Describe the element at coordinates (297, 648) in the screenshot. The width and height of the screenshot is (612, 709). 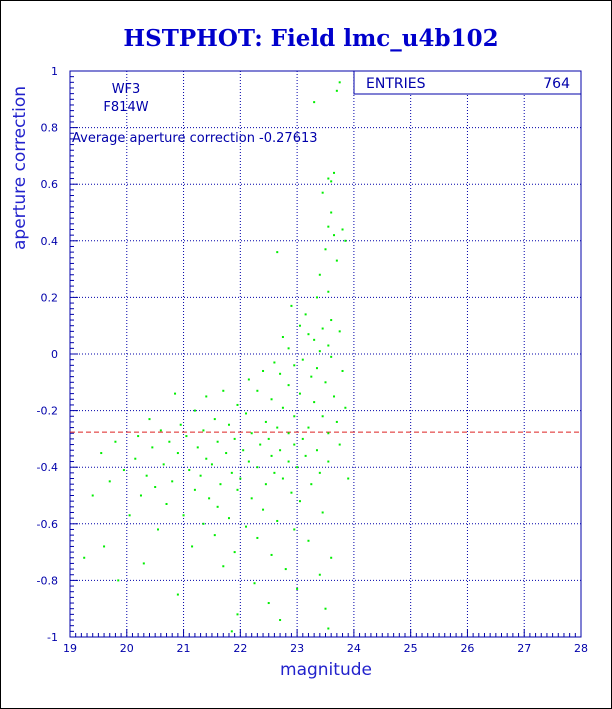
I see `x-tick-label: 23` at that location.